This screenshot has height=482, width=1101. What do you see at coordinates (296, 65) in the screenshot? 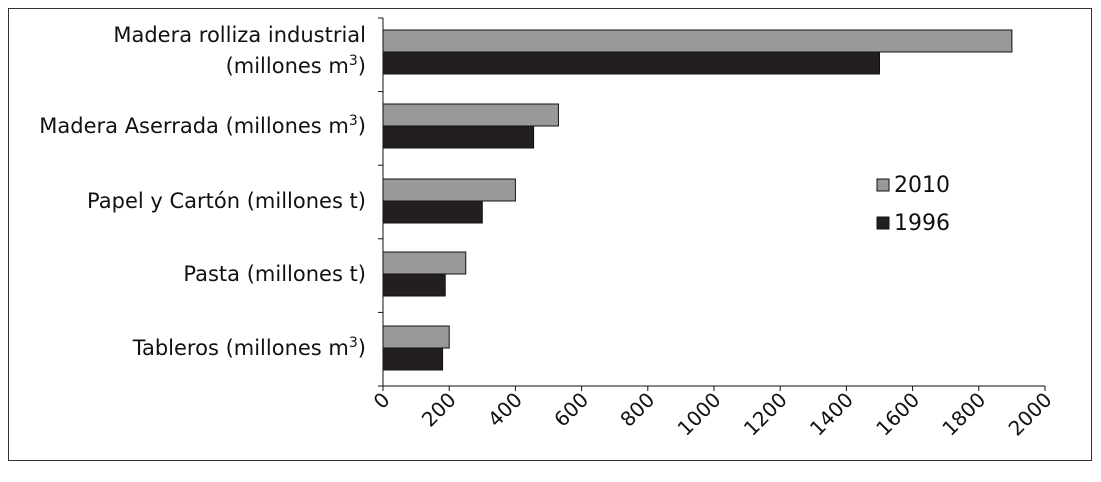
I see `category-label: (millones m3)` at bounding box center [296, 65].